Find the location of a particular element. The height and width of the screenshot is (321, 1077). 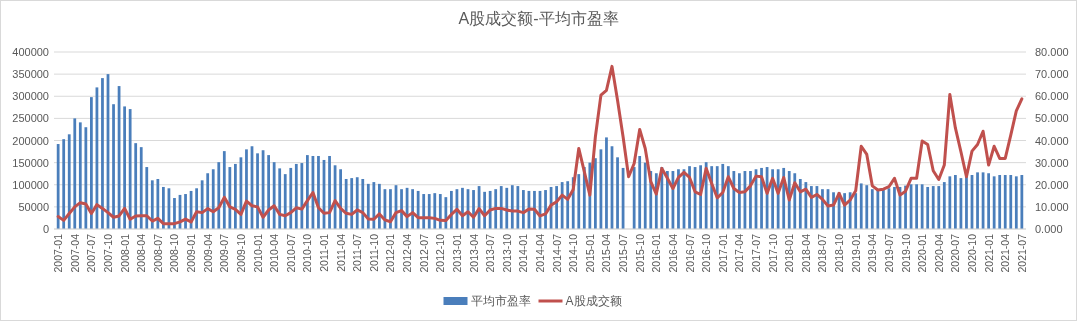

y-tick-label: 400000 is located at coordinates (30, 52).